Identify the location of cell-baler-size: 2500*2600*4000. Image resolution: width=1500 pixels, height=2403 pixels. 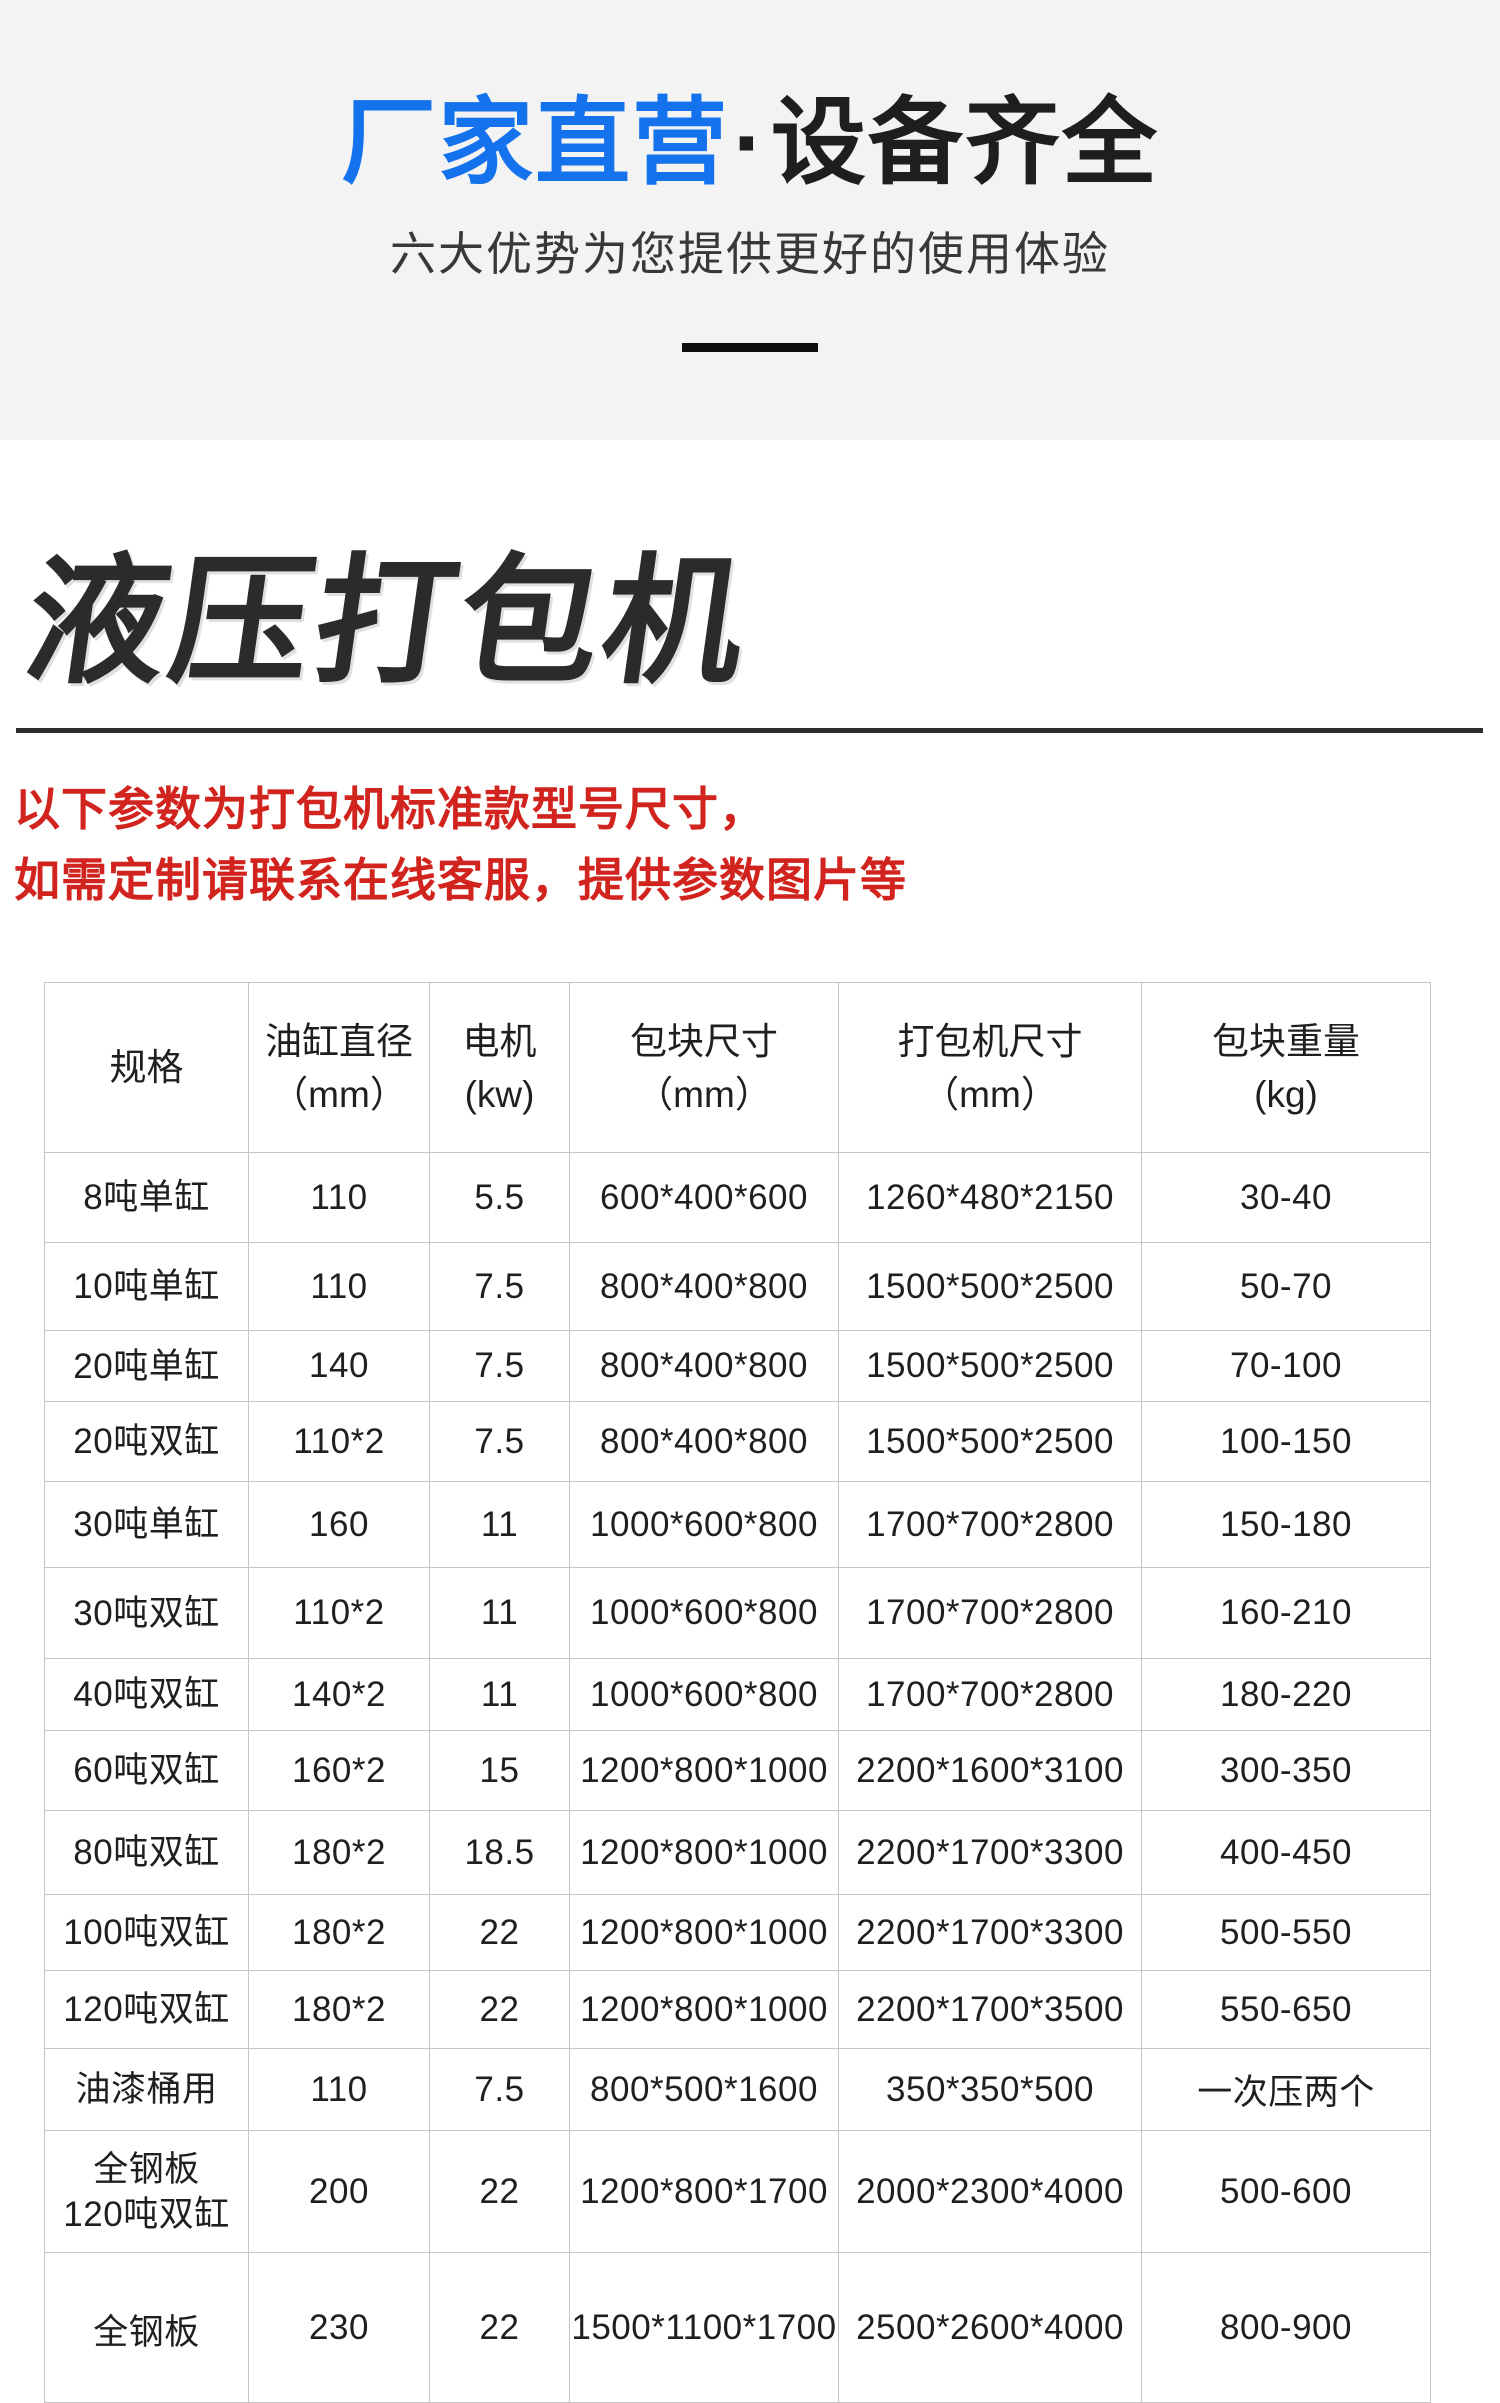
(990, 2327).